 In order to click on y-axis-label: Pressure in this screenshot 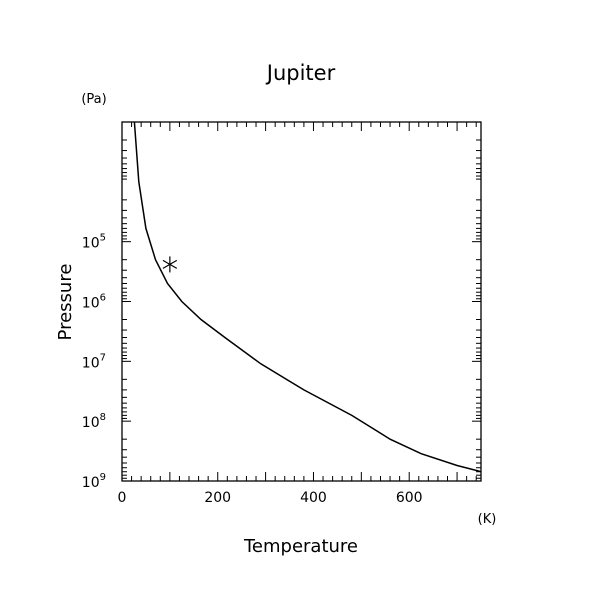, I will do `click(65, 302)`.